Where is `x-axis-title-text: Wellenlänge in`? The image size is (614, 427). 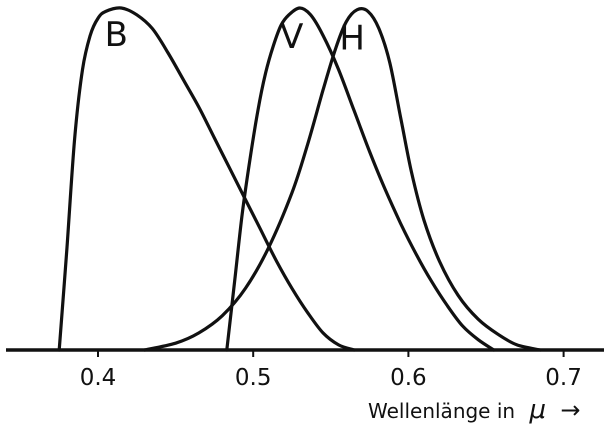
x-axis-title-text: Wellenlänge in is located at coordinates (441, 411).